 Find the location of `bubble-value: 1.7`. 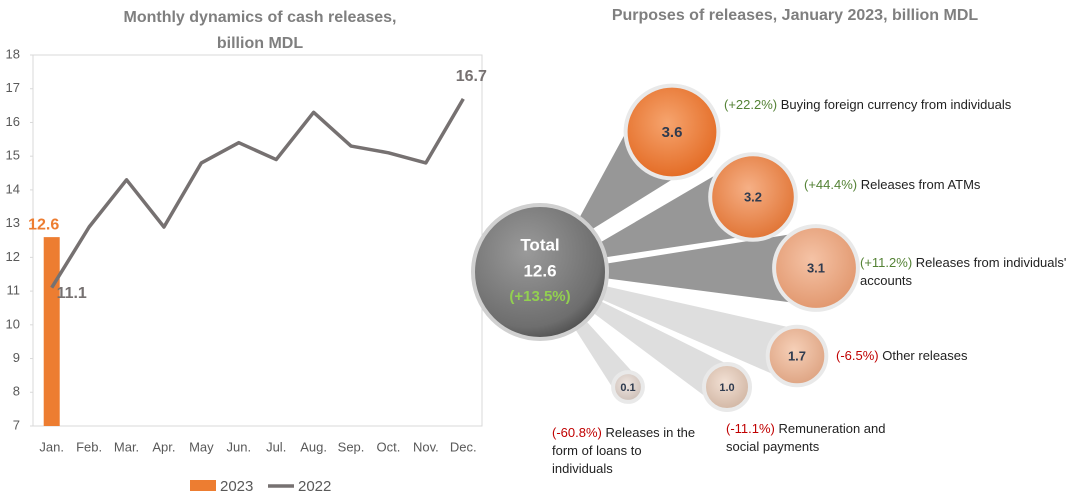

bubble-value: 1.7 is located at coordinates (797, 355).